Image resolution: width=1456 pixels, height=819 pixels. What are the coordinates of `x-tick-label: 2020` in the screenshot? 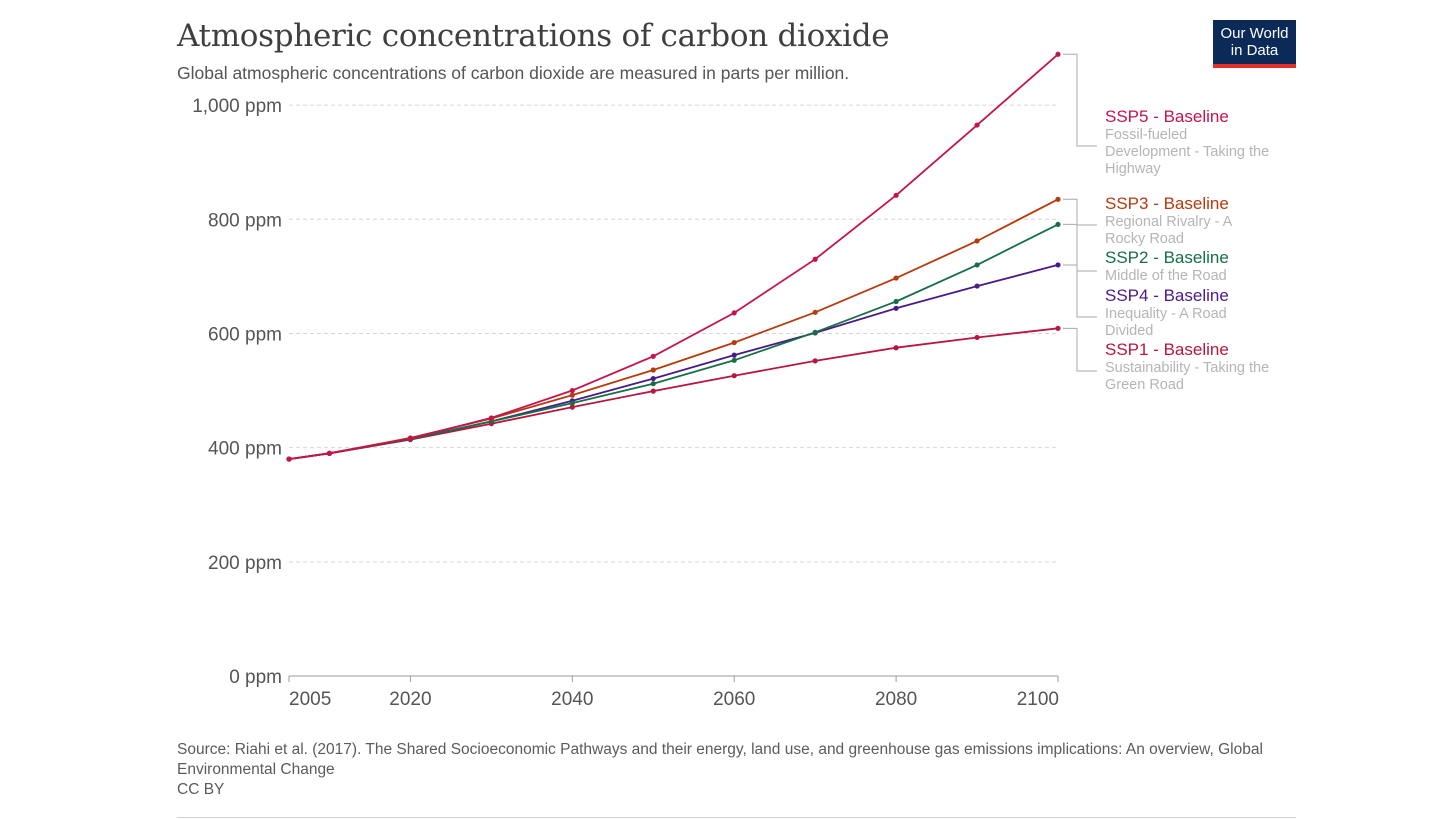 It's located at (410, 699).